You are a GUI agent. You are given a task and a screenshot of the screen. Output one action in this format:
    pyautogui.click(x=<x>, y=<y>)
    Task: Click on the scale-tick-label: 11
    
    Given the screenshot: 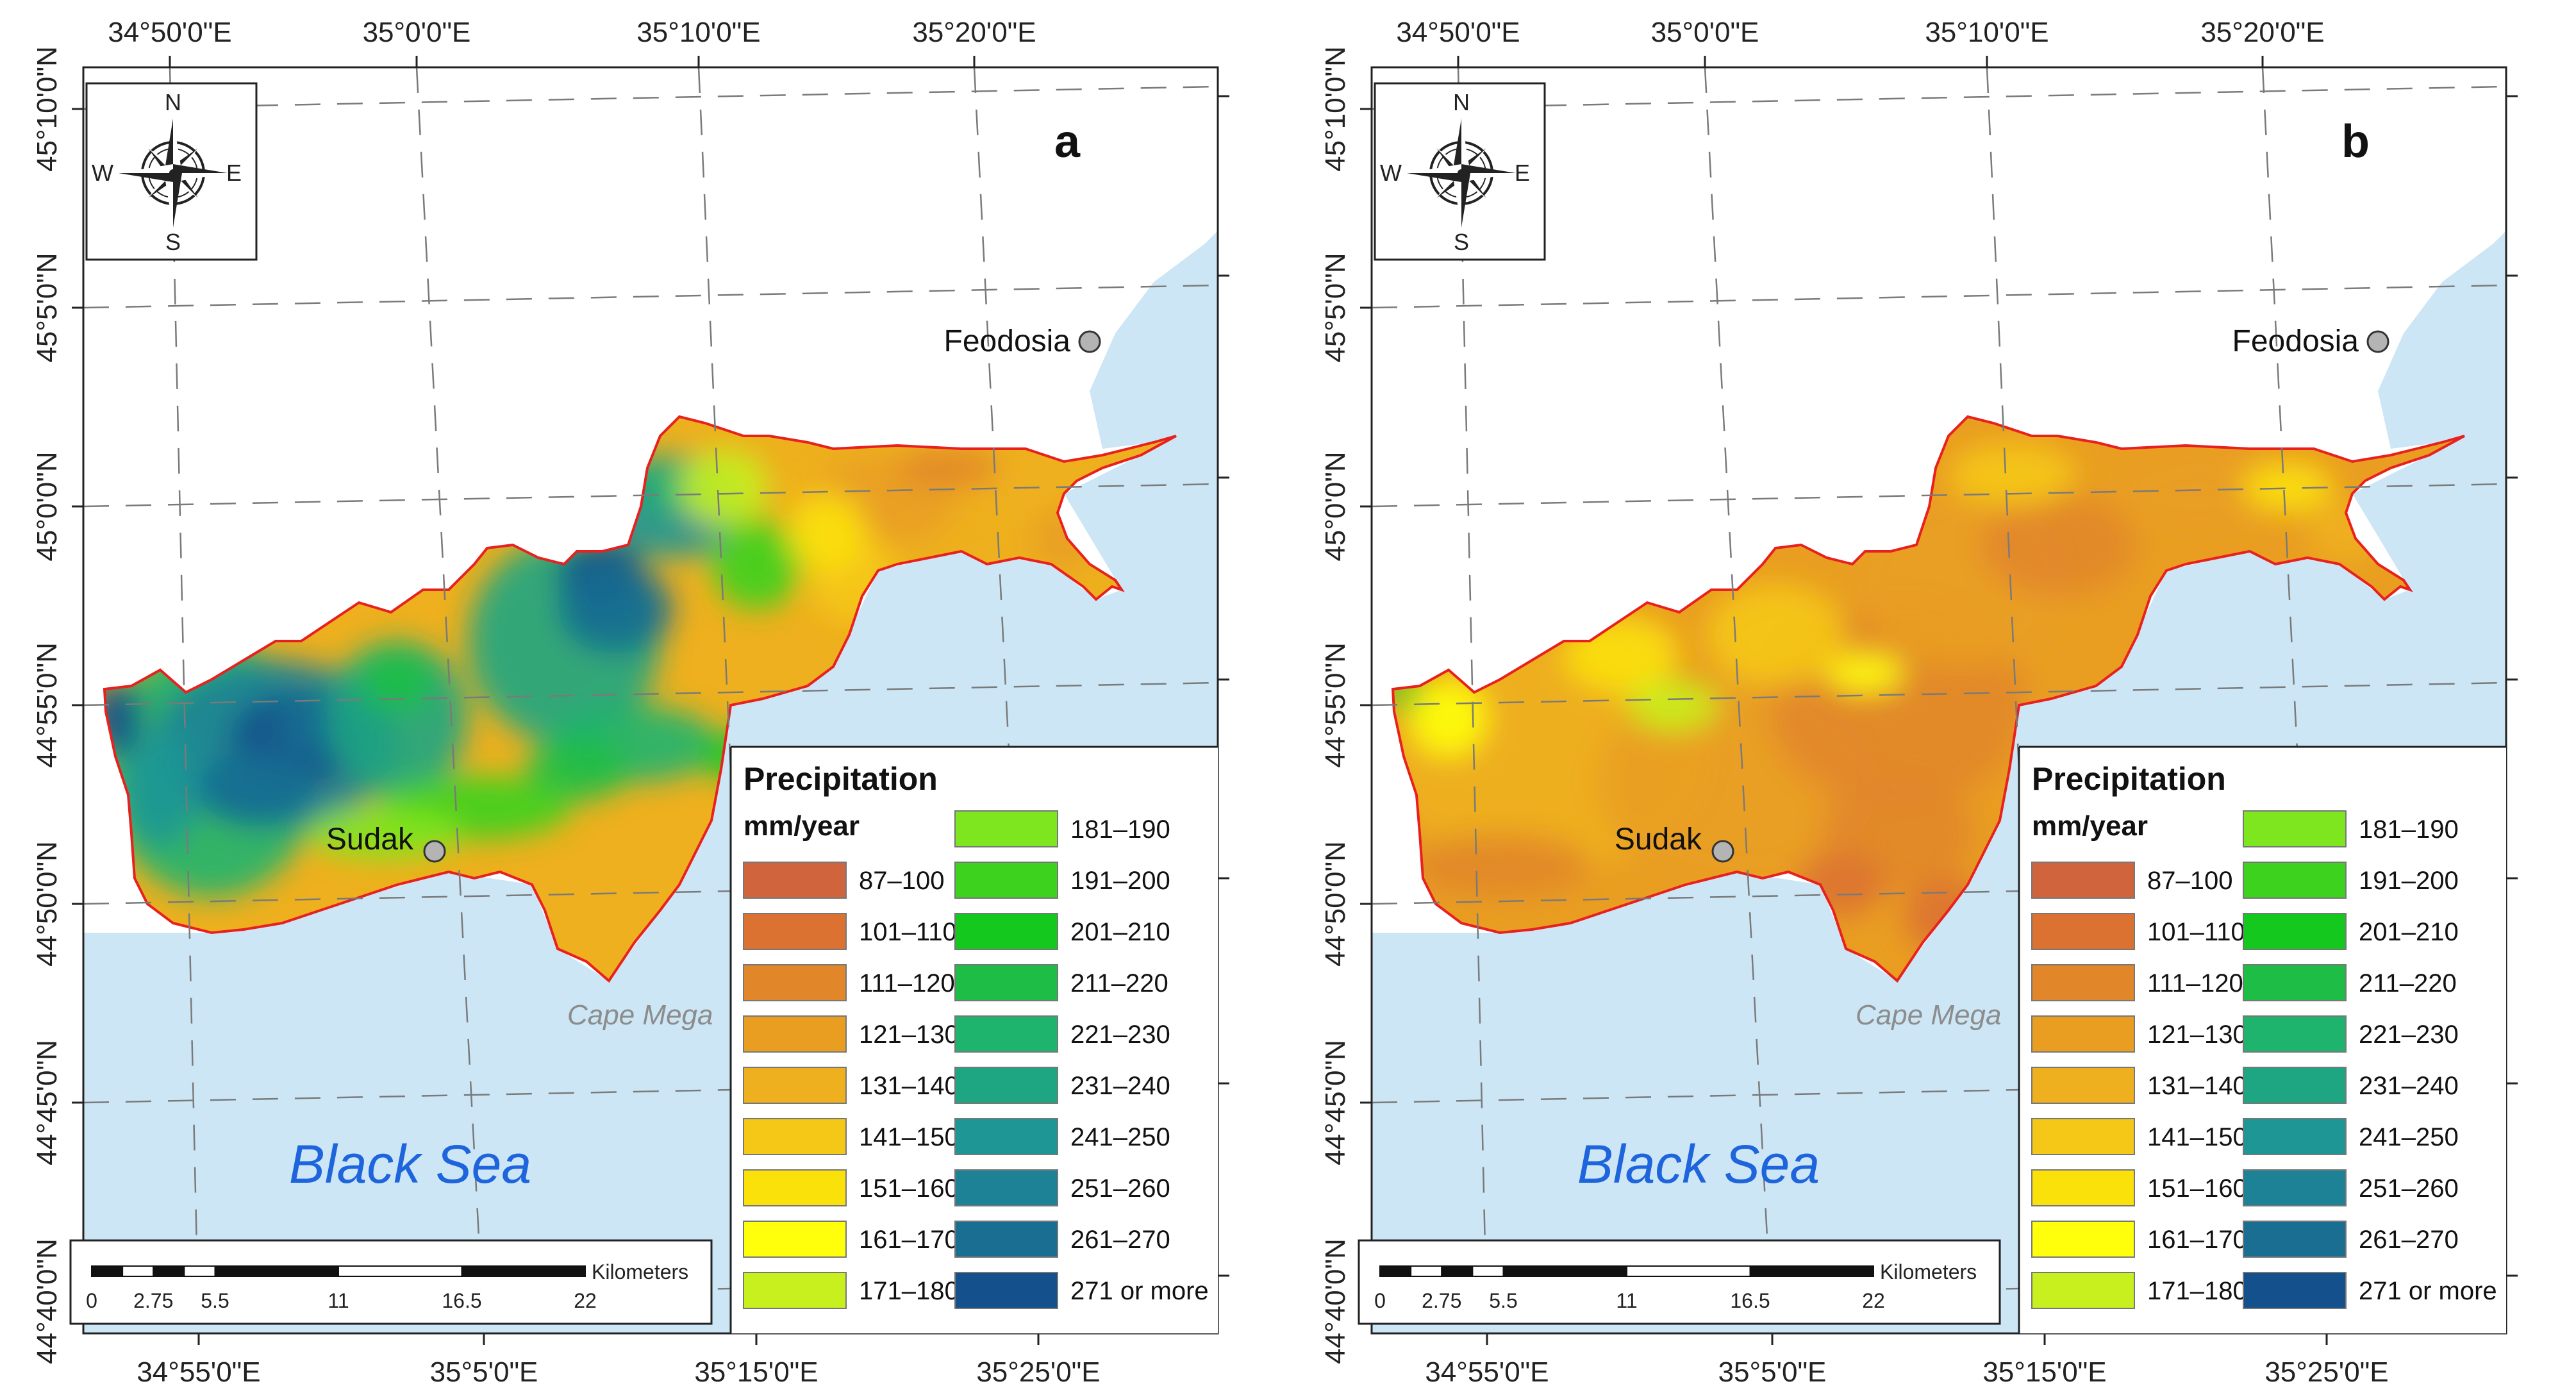 What is the action you would take?
    pyautogui.click(x=339, y=1300)
    